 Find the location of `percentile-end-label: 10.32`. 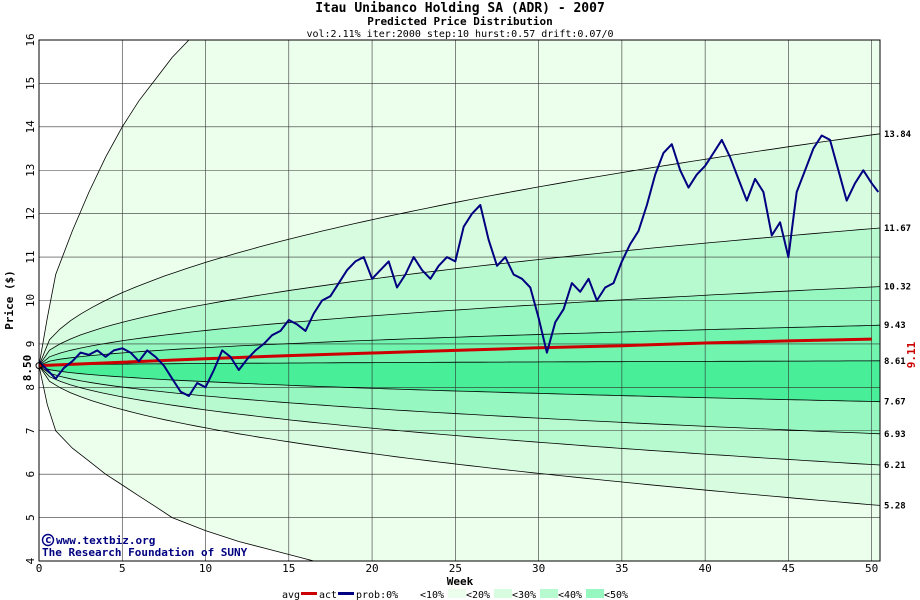

percentile-end-label: 10.32 is located at coordinates (897, 288).